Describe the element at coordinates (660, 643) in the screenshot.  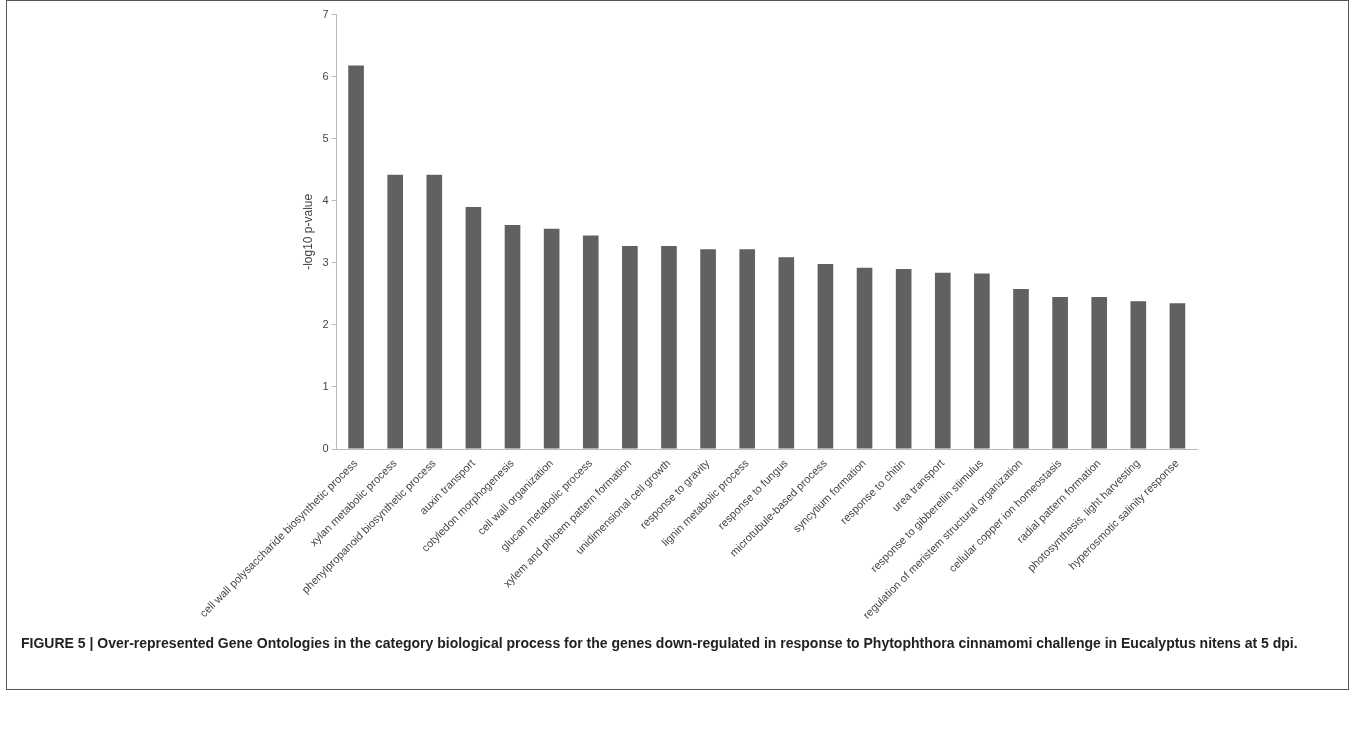
I see `caption: FIGURE 5 | Over-represented Gene Ontologies in the category biological process for the genes down-regulated in response to Phytophthora cinnamomi challenge in Eucalyptus nitens at 5 dpi.` at that location.